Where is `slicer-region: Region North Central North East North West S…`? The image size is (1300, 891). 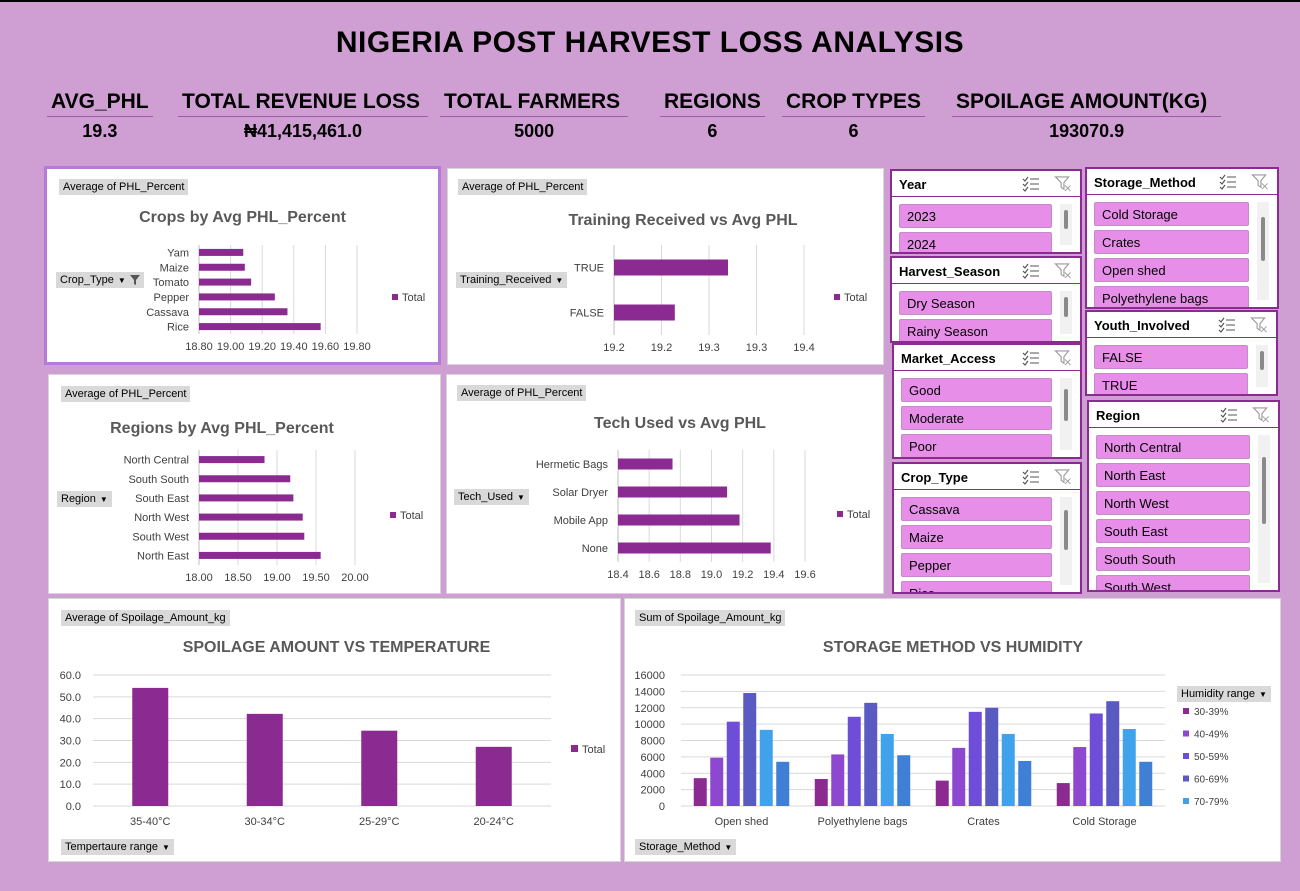
slicer-region: Region North Central North East North West S… is located at coordinates (1183, 496).